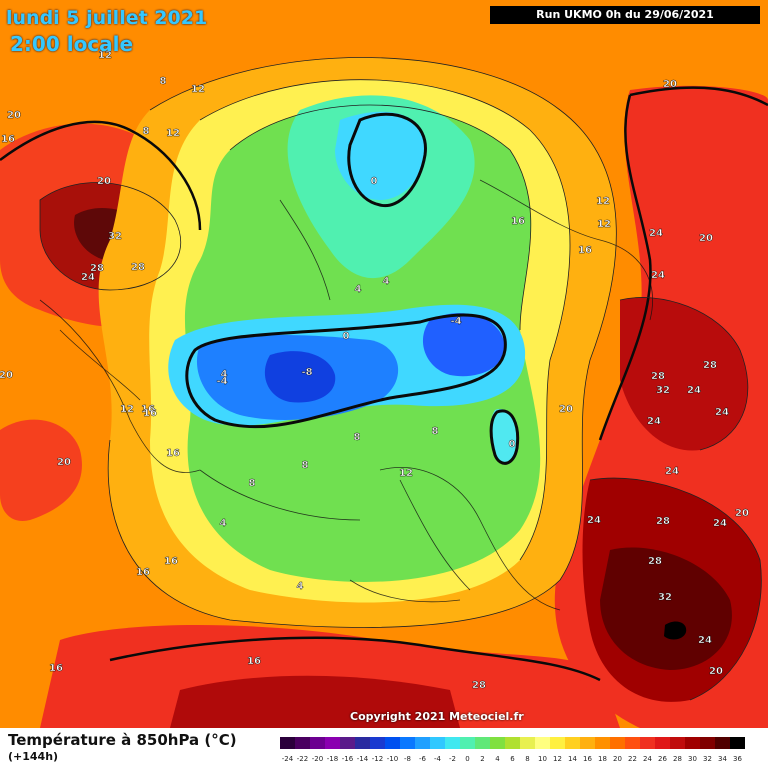  What do you see at coordinates (527, 759) in the screenshot?
I see `legend-tick-label: 8` at bounding box center [527, 759].